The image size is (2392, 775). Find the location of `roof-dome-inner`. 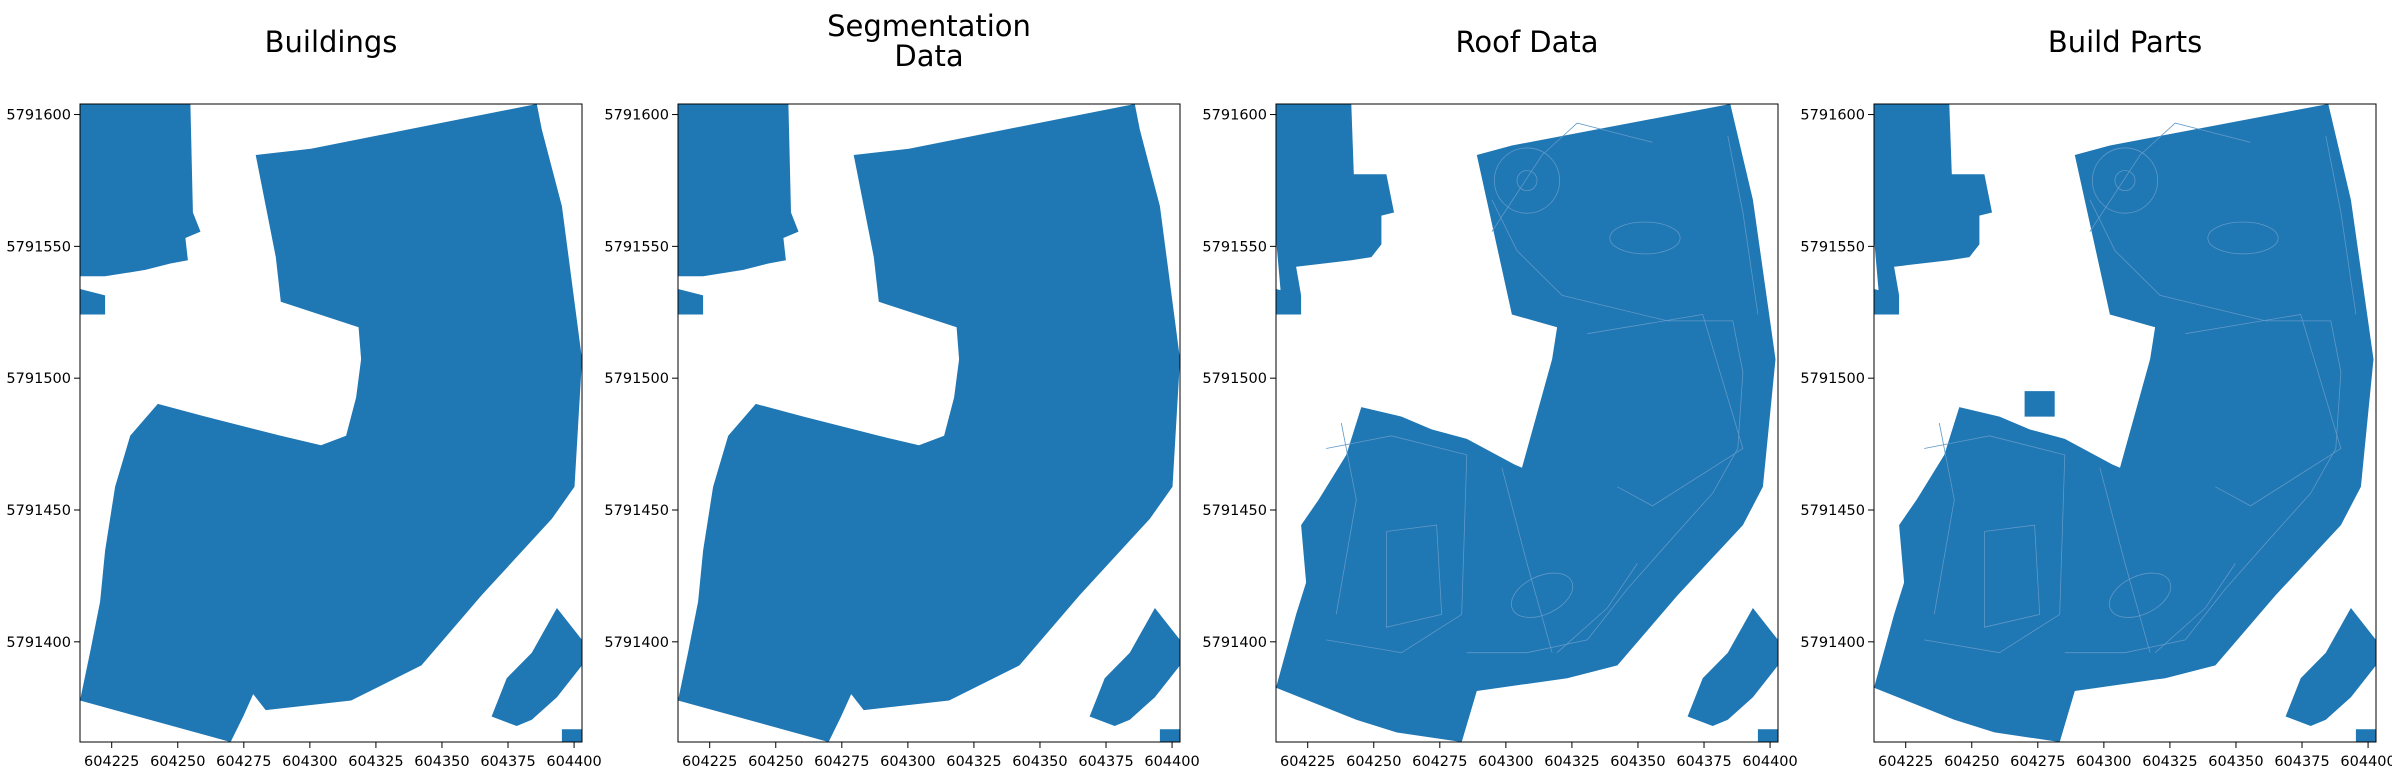

roof-dome-inner is located at coordinates (2125, 181).